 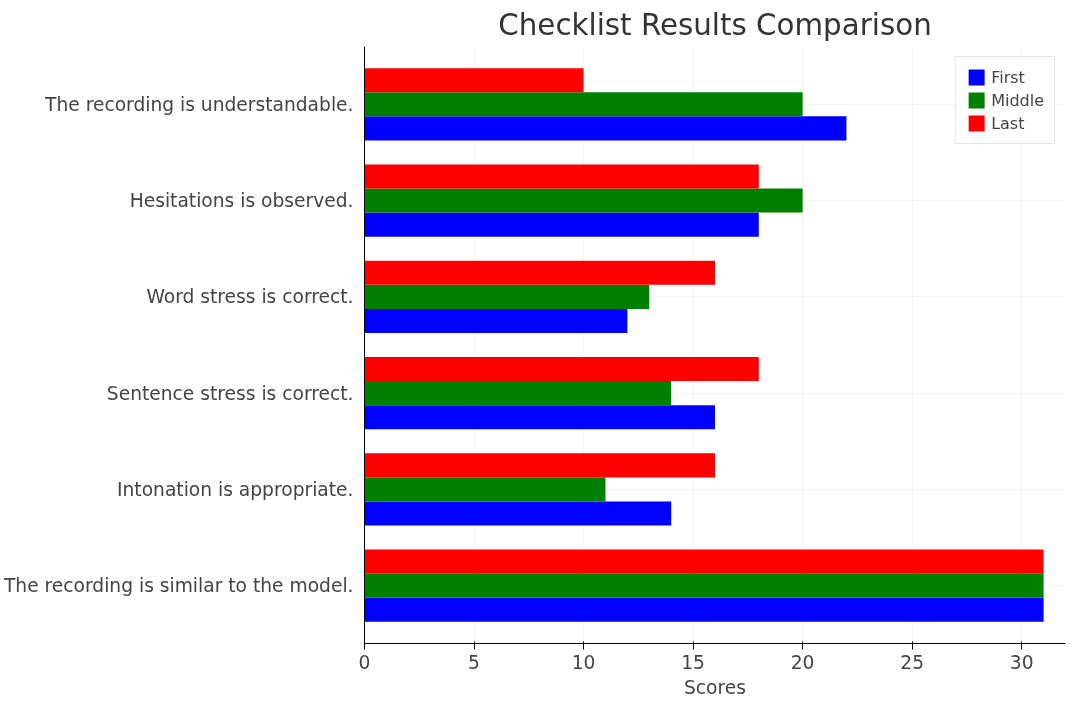 What do you see at coordinates (178, 586) in the screenshot?
I see `y-tick-label: The recording is similar to the model.` at bounding box center [178, 586].